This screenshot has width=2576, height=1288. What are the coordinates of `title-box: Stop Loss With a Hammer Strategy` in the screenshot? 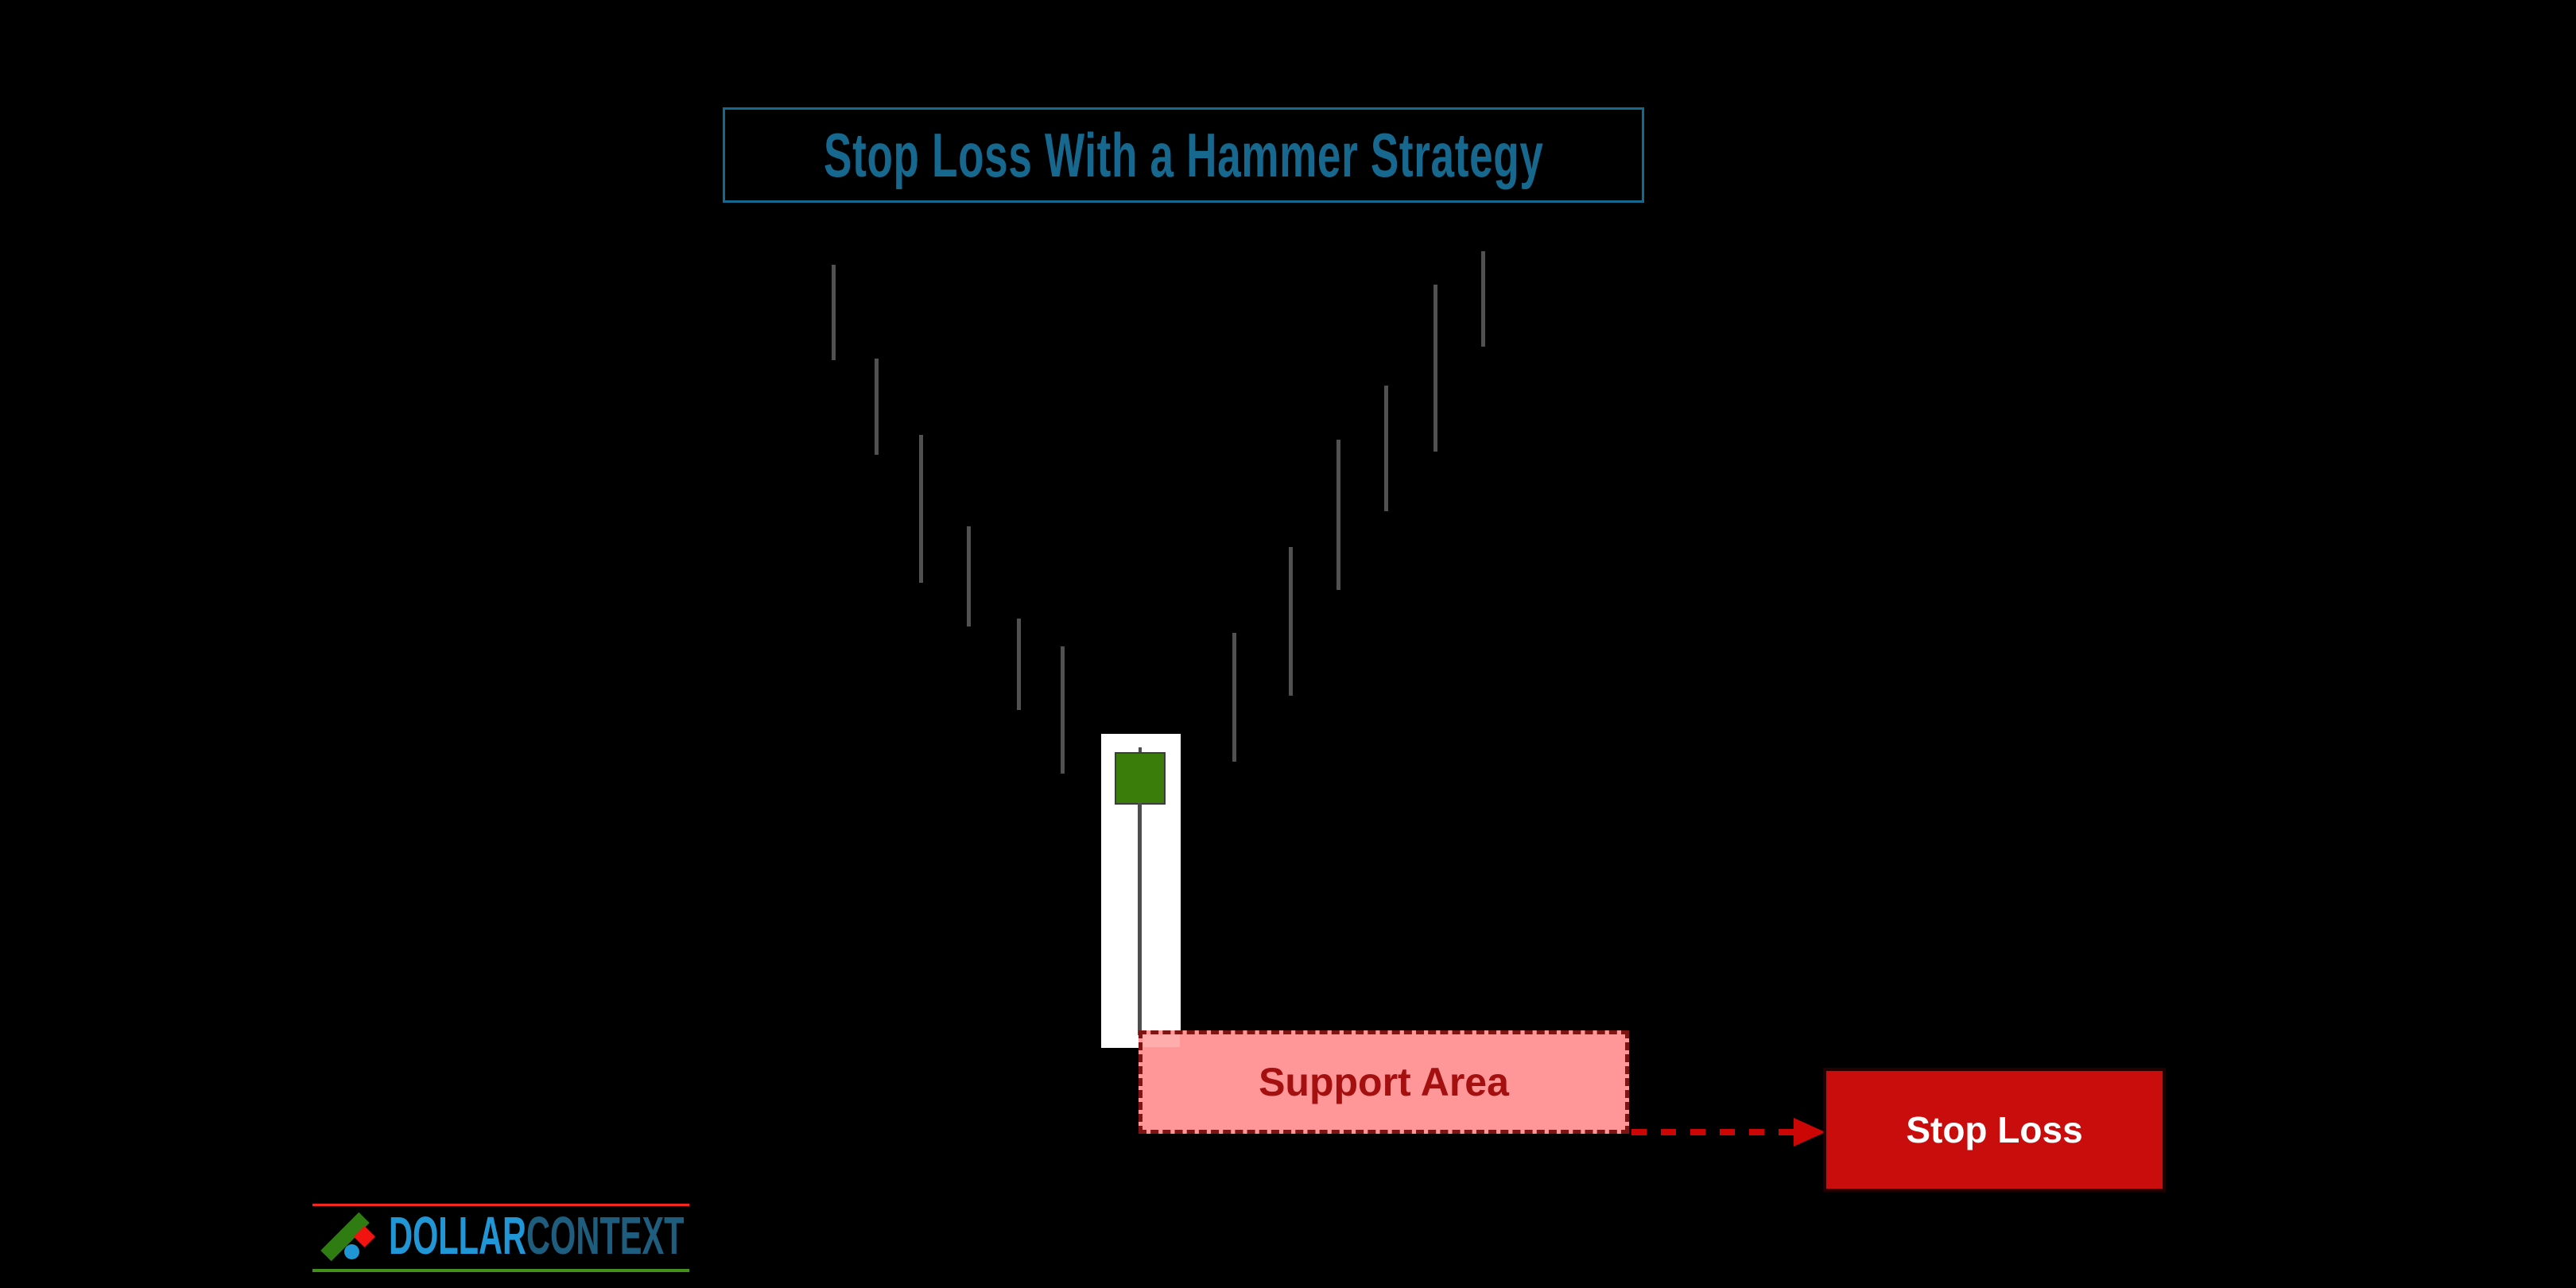 It's located at (1183, 155).